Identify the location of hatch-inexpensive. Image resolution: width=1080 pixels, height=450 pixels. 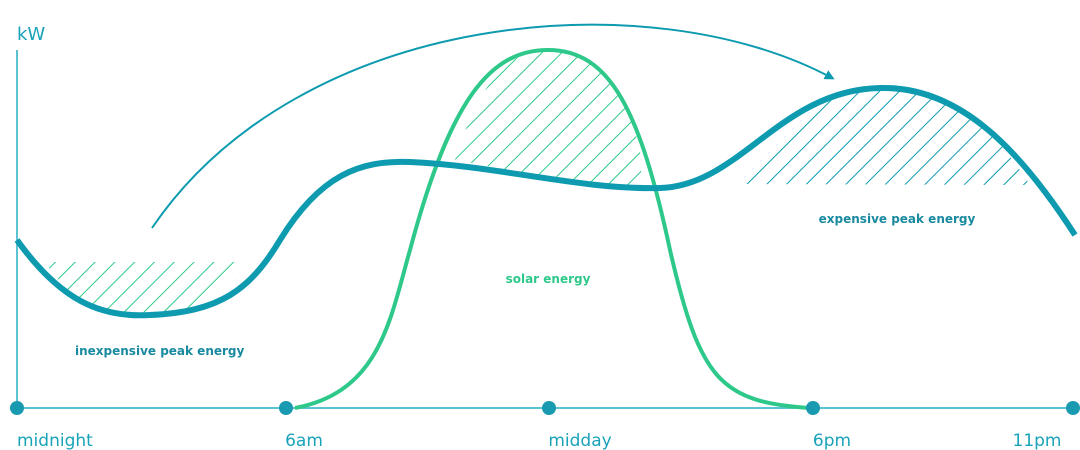
(147, 289).